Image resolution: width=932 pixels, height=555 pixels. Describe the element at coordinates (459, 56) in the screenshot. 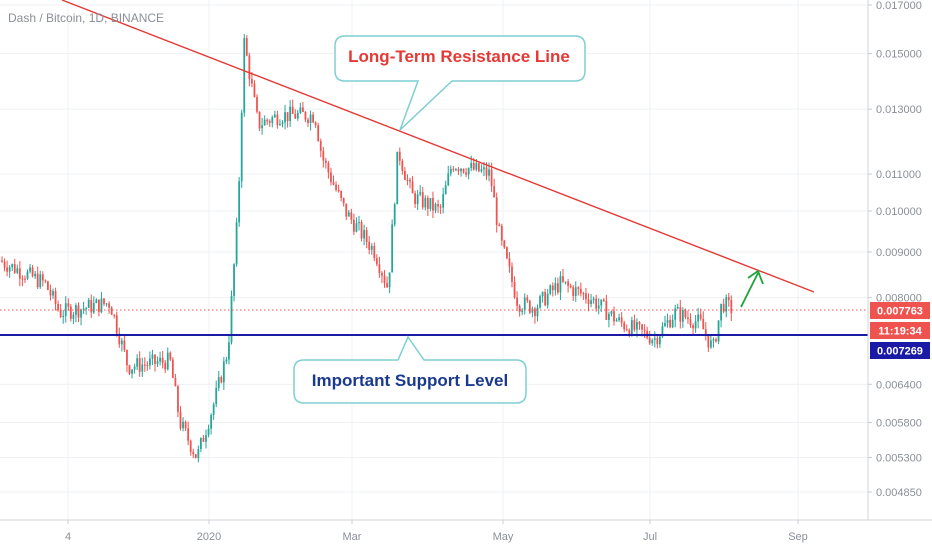

I see `resistance-label: Long-Term Resistance Line` at that location.